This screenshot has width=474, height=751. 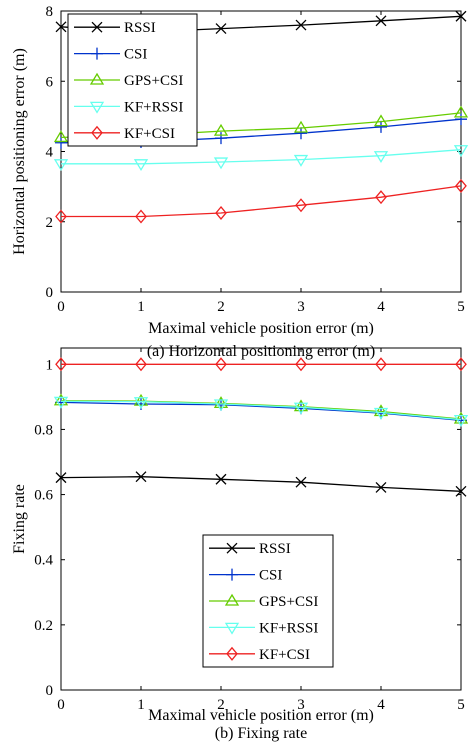 What do you see at coordinates (301, 705) in the screenshot?
I see `x-tick-label: 3` at bounding box center [301, 705].